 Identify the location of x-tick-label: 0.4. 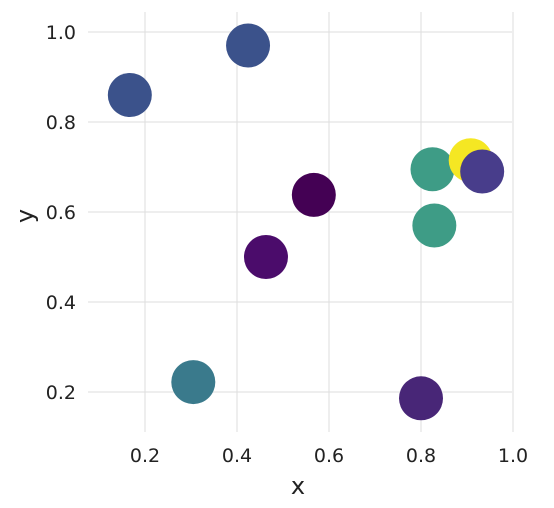
(237, 456).